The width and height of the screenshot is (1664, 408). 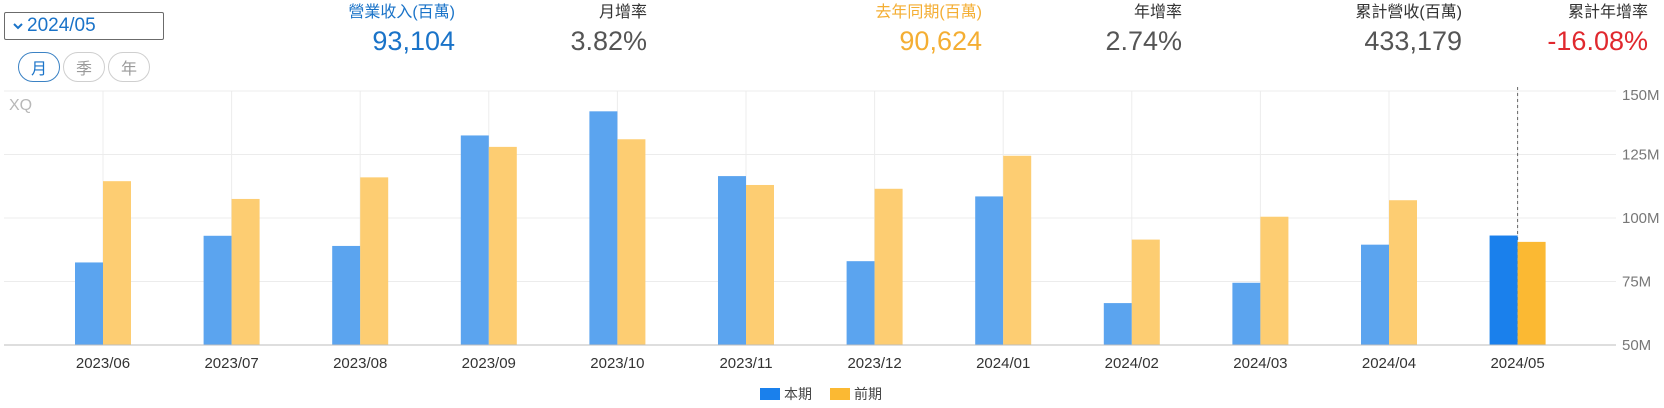 I want to click on x-tick-label: 2023/08, so click(x=360, y=363).